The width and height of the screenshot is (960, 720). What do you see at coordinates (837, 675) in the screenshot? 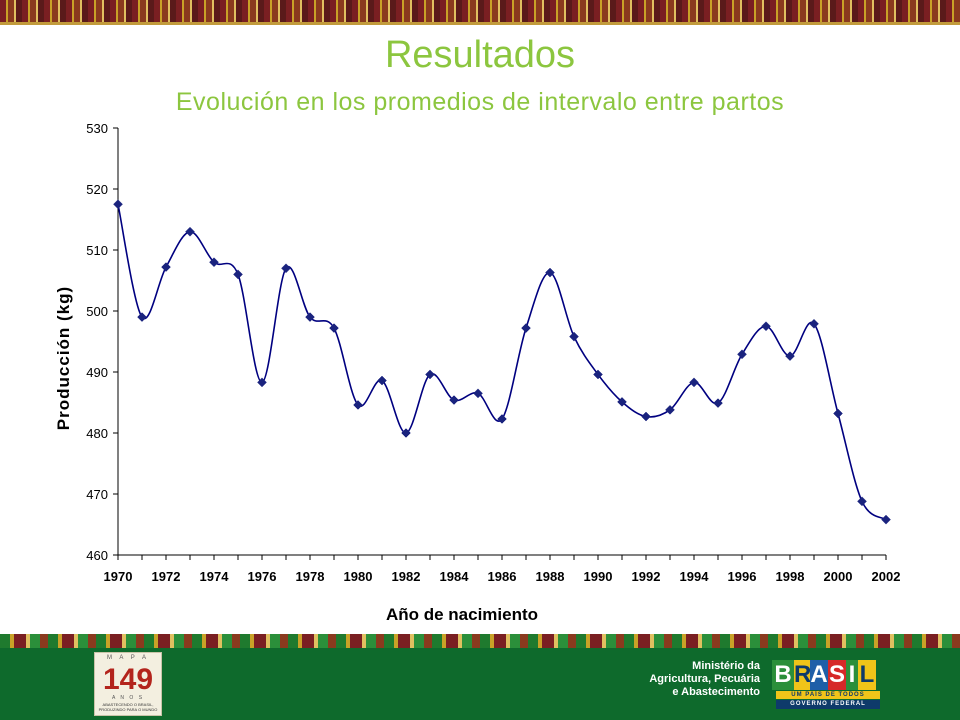
I see `brasil-letter: S` at bounding box center [837, 675].